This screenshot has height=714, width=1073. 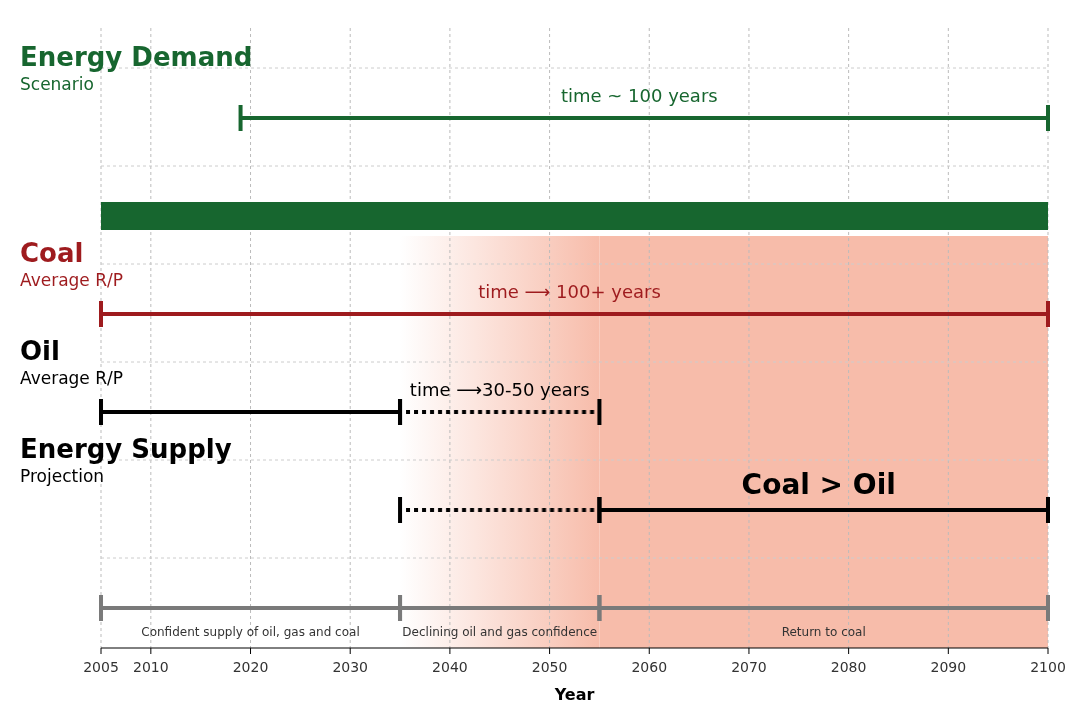 What do you see at coordinates (250, 632) in the screenshot?
I see `annotation: Confident supply of oil, gas and coal` at bounding box center [250, 632].